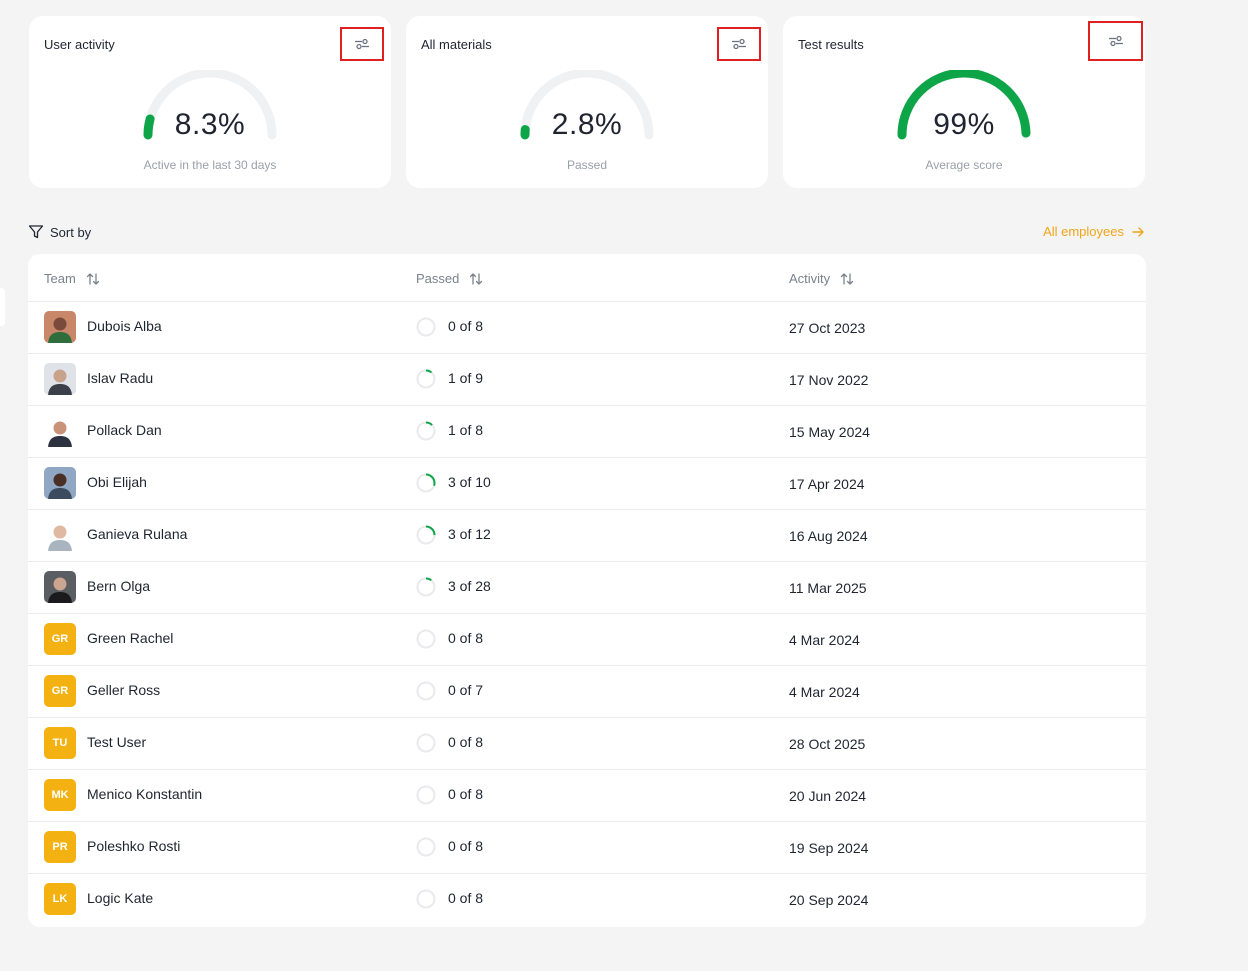 This screenshot has height=971, width=1248. What do you see at coordinates (130, 638) in the screenshot?
I see `employee-name: Green Rachel` at bounding box center [130, 638].